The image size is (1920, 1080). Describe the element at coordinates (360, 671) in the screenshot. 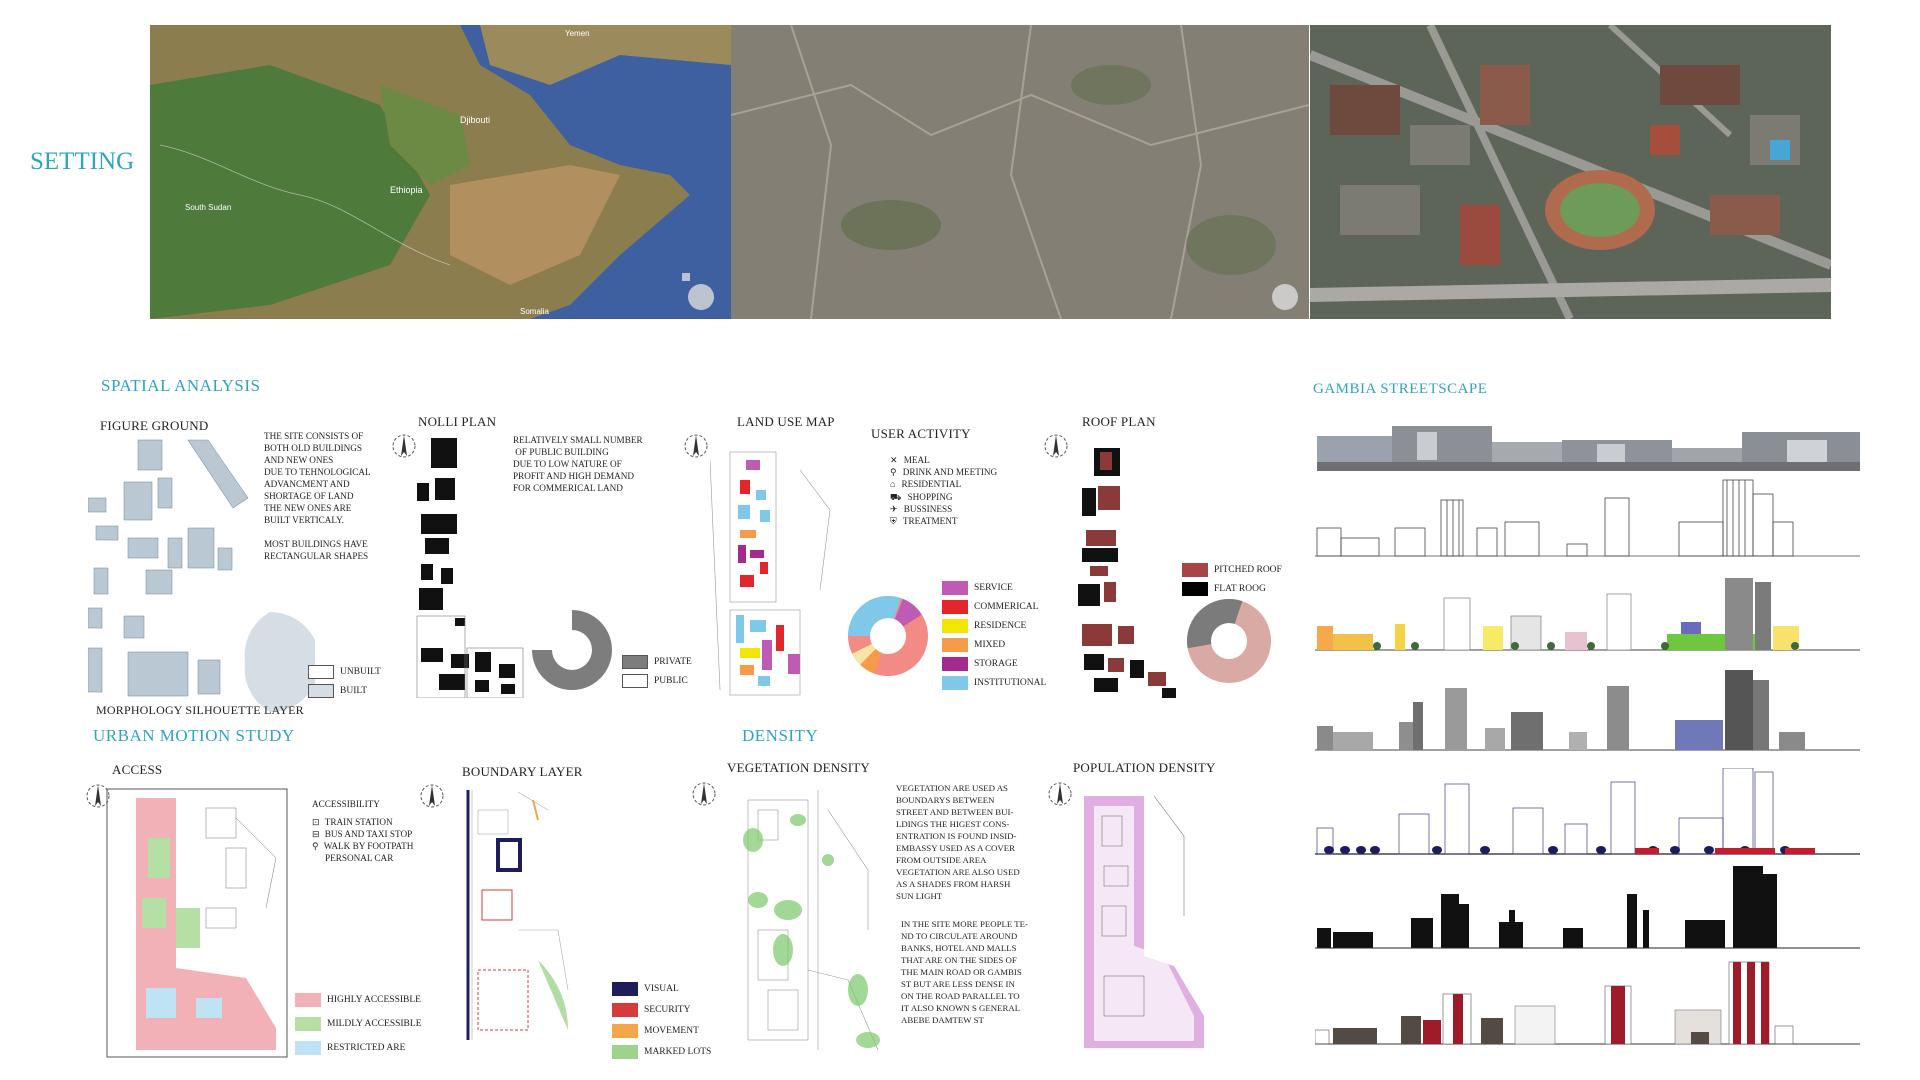

I see `unbuilt-label: UNBUILT` at that location.